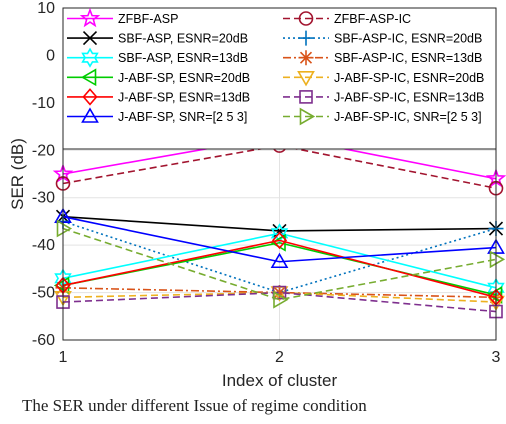  What do you see at coordinates (43, 245) in the screenshot?
I see `y-tick-label: -40` at bounding box center [43, 245].